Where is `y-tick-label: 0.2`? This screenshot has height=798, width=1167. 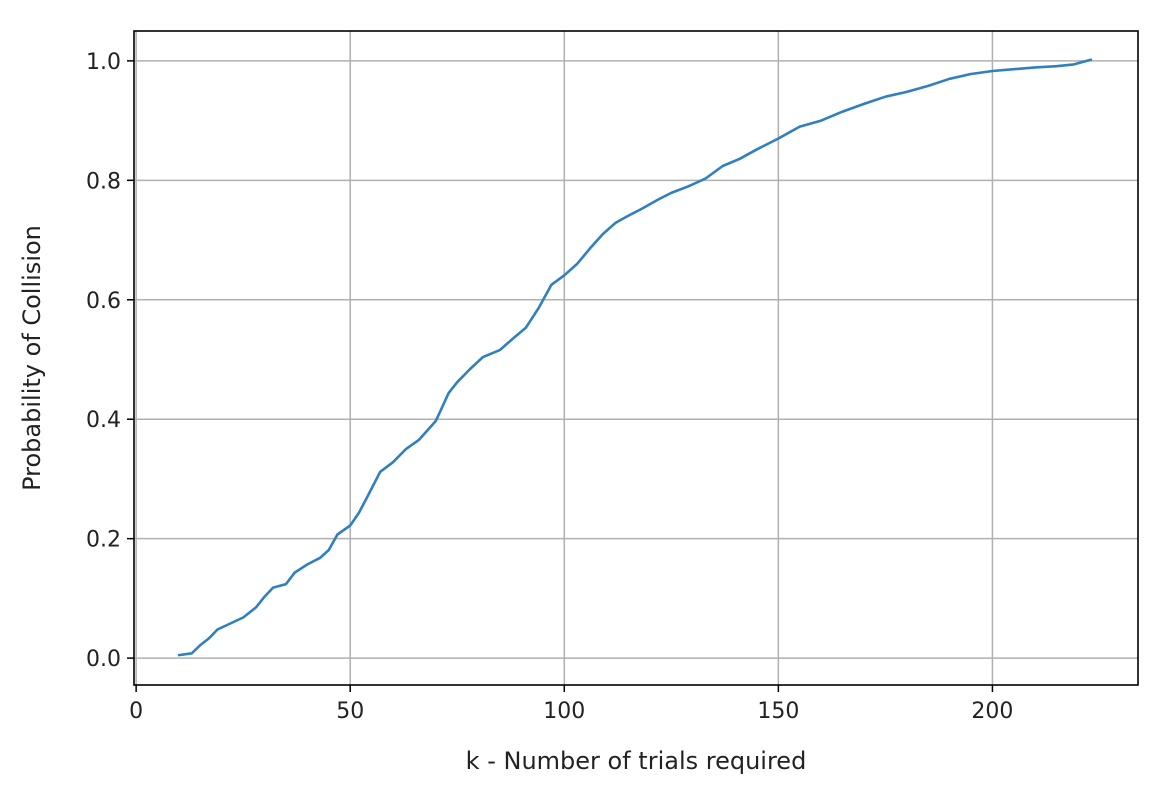 y-tick-label: 0.2 is located at coordinates (103, 540).